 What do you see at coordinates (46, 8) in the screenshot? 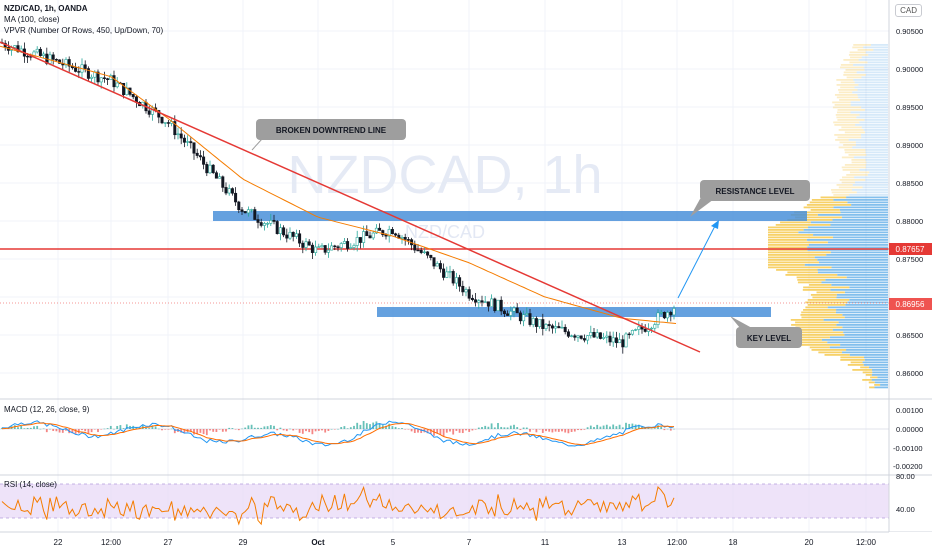
I see `symbol-legend: NZD/CAD, 1h, OANDA` at bounding box center [46, 8].